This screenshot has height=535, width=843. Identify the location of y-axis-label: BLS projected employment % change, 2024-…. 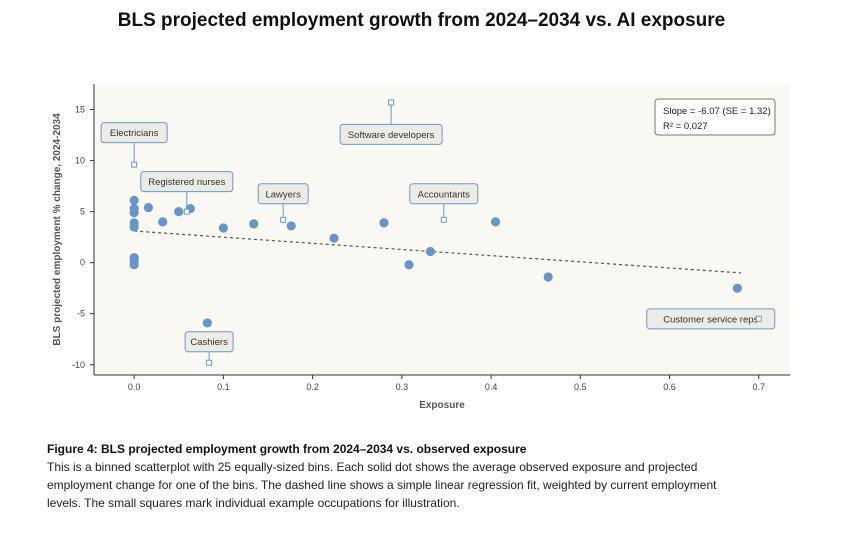
(57, 229).